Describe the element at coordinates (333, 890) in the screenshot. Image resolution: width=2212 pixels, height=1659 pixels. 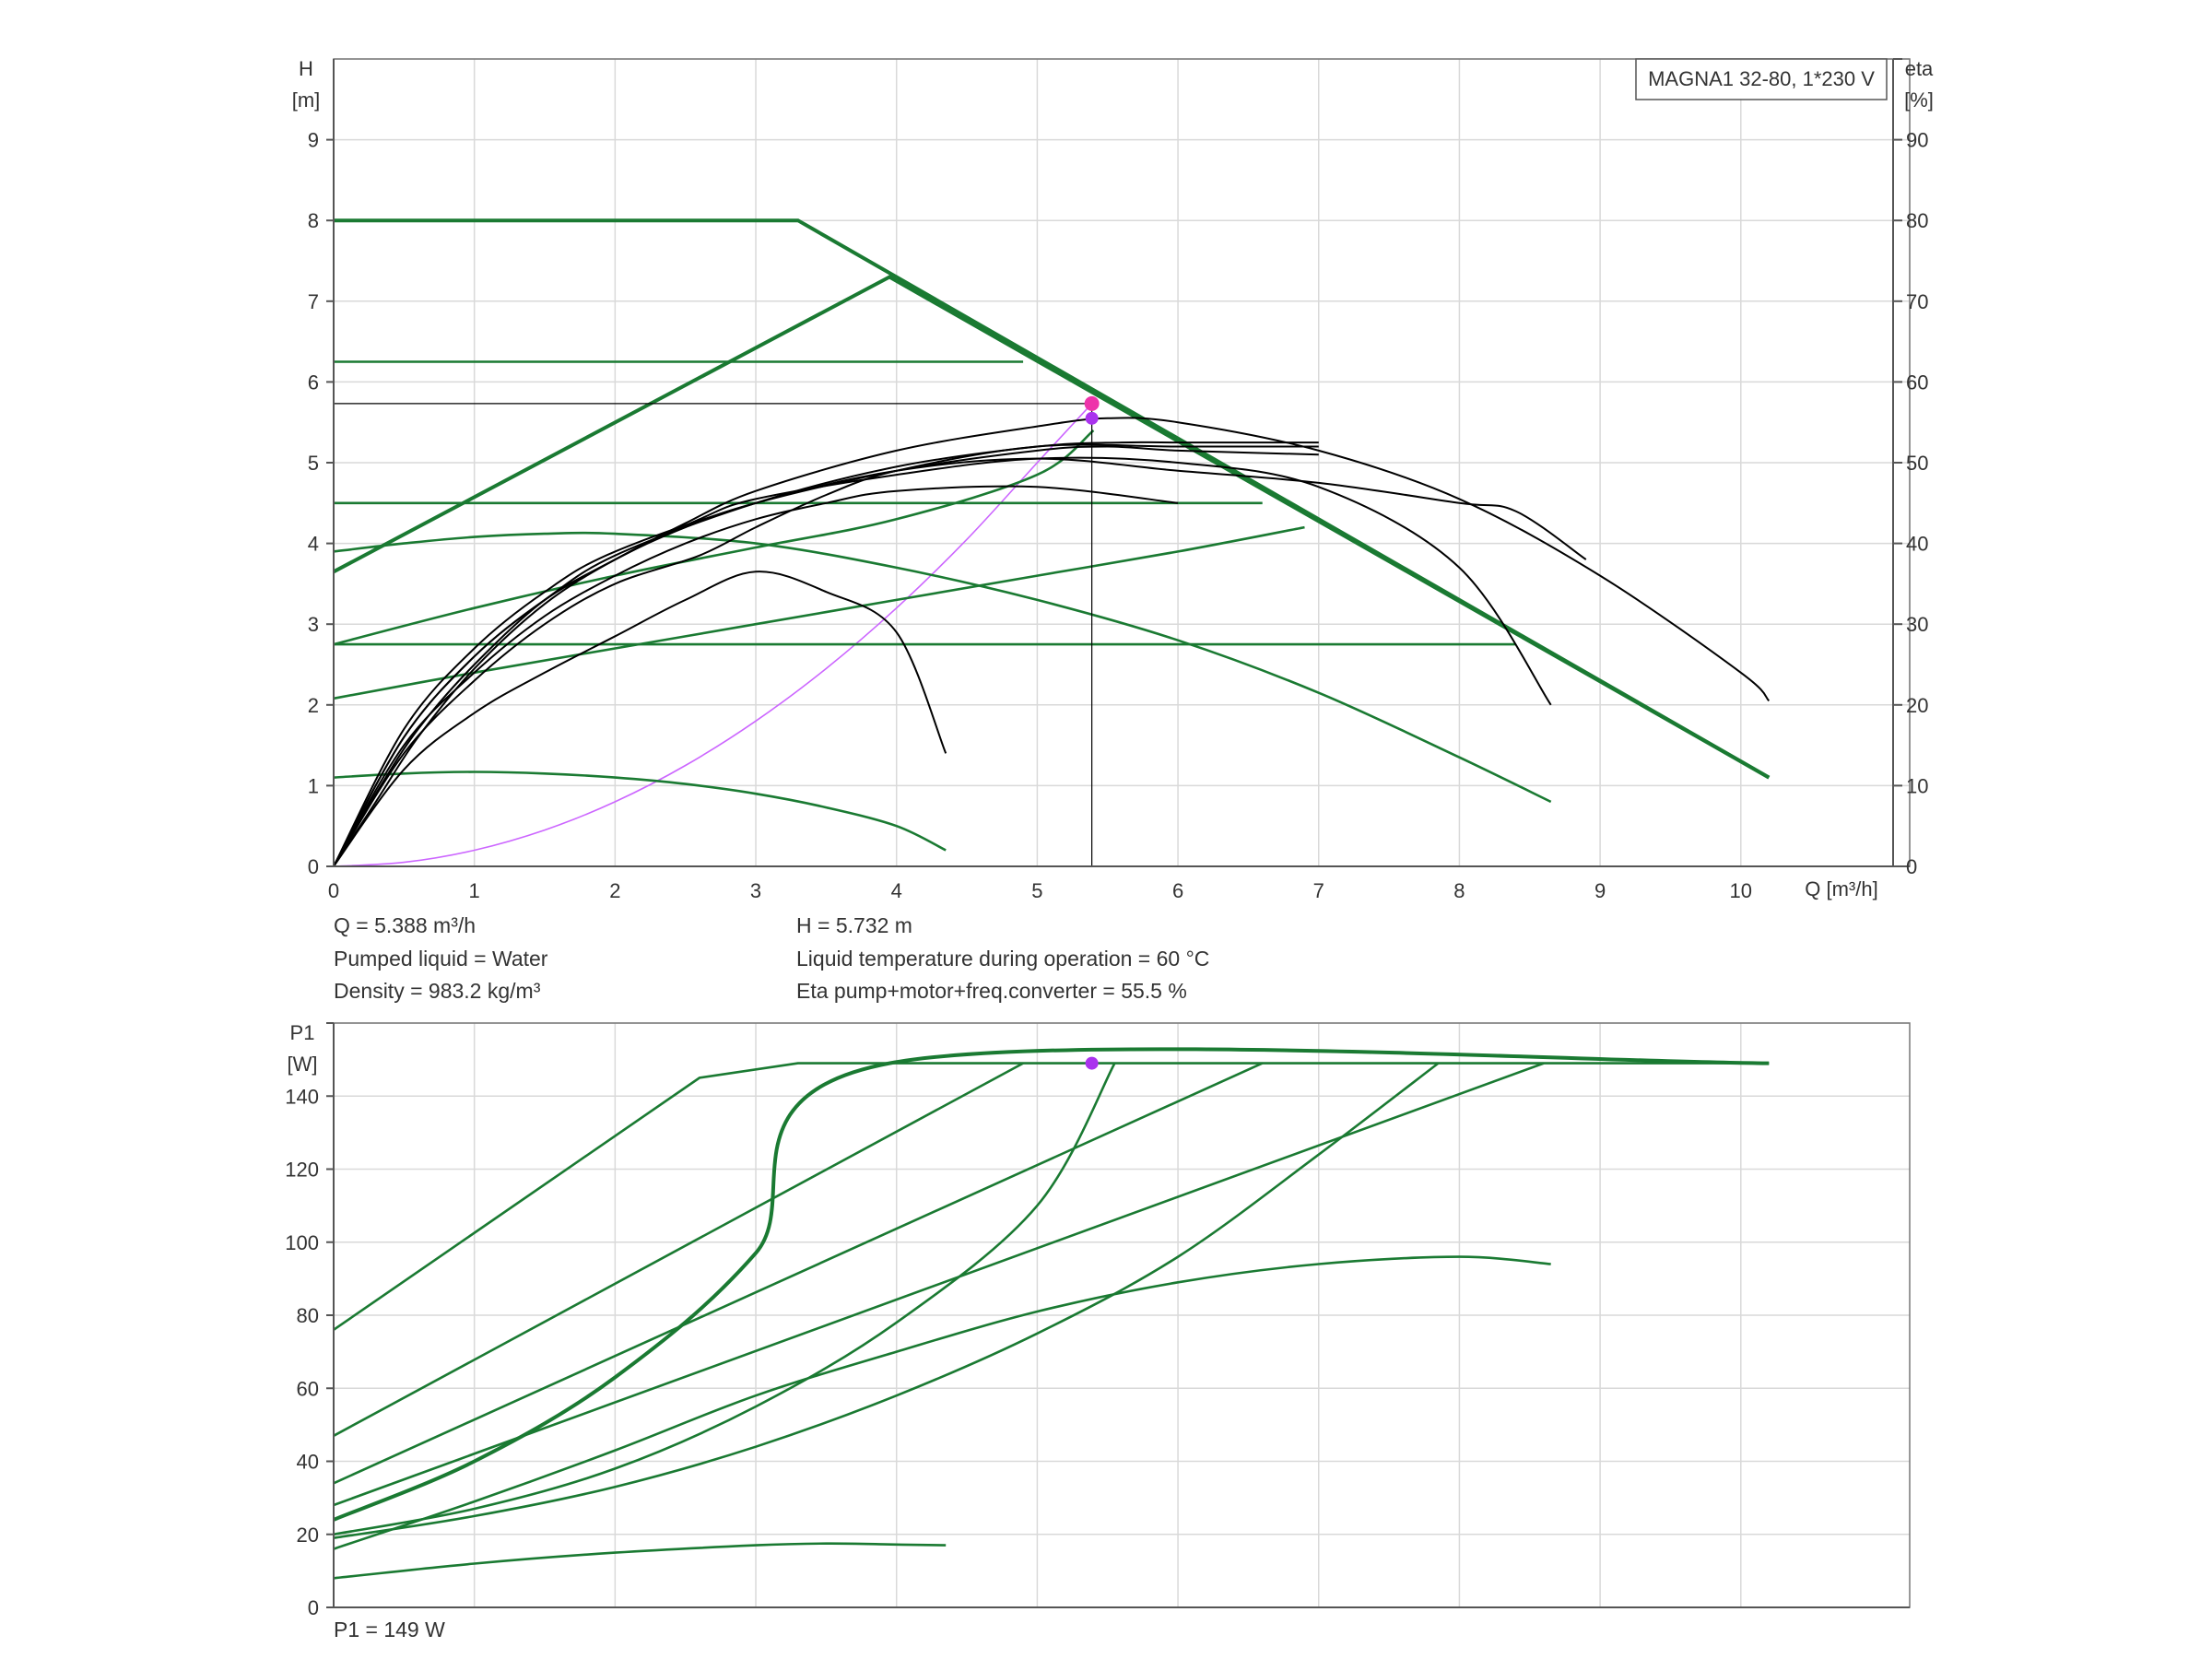
I see `x-tick-label: 0` at that location.